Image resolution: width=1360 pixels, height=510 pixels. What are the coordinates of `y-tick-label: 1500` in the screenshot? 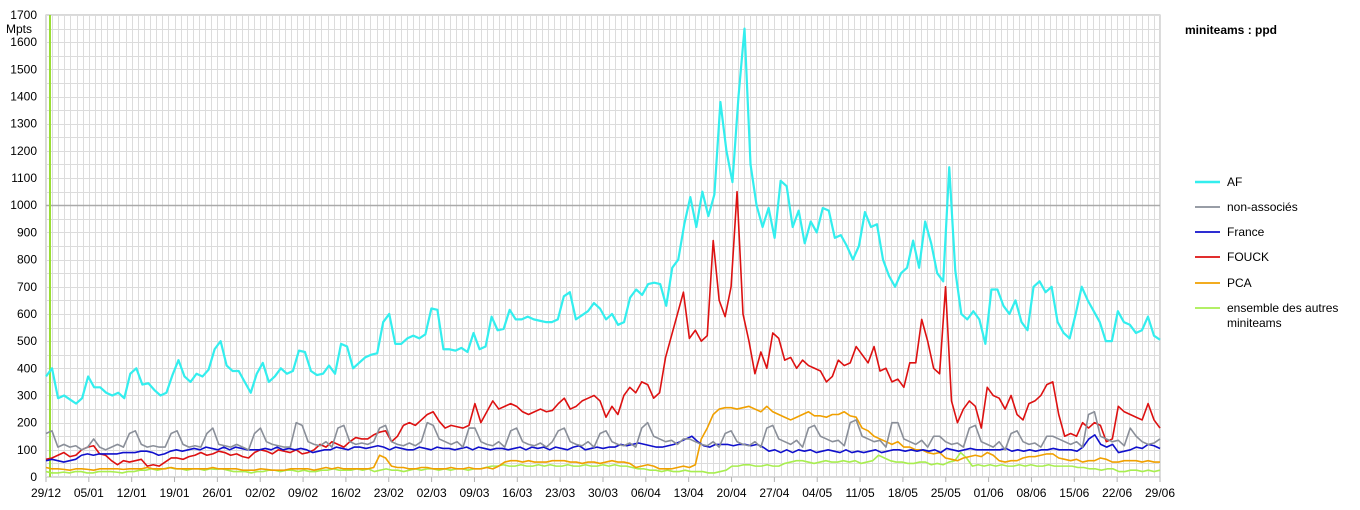 It's located at (23, 69).